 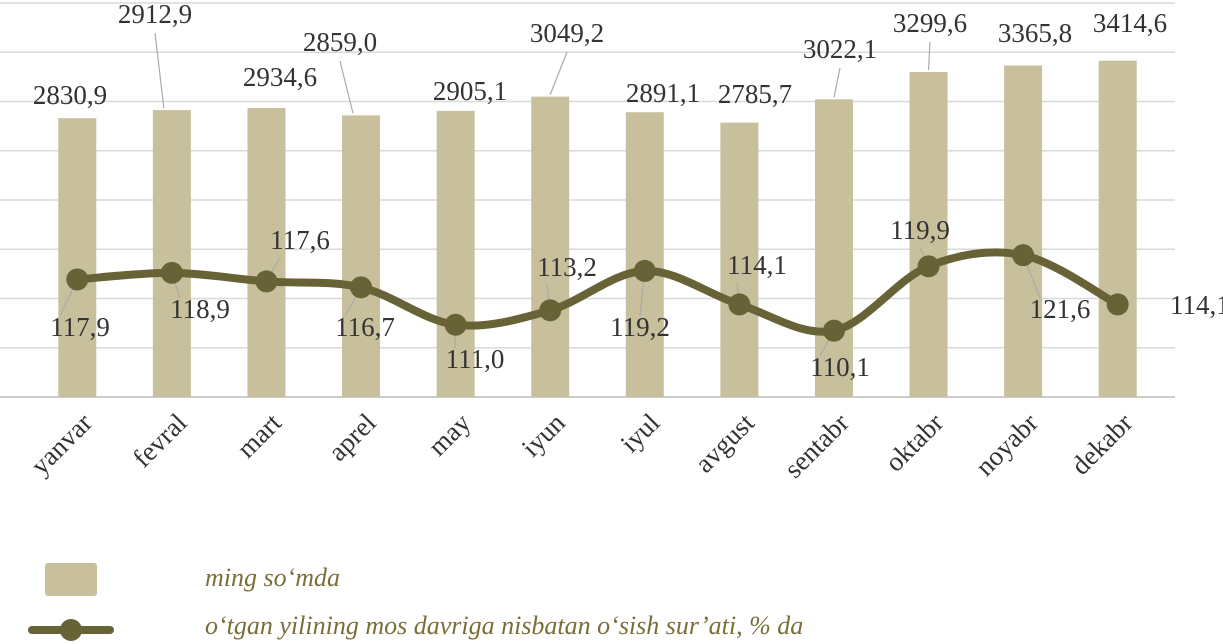 I want to click on data-label: 118,9, so click(x=200, y=309).